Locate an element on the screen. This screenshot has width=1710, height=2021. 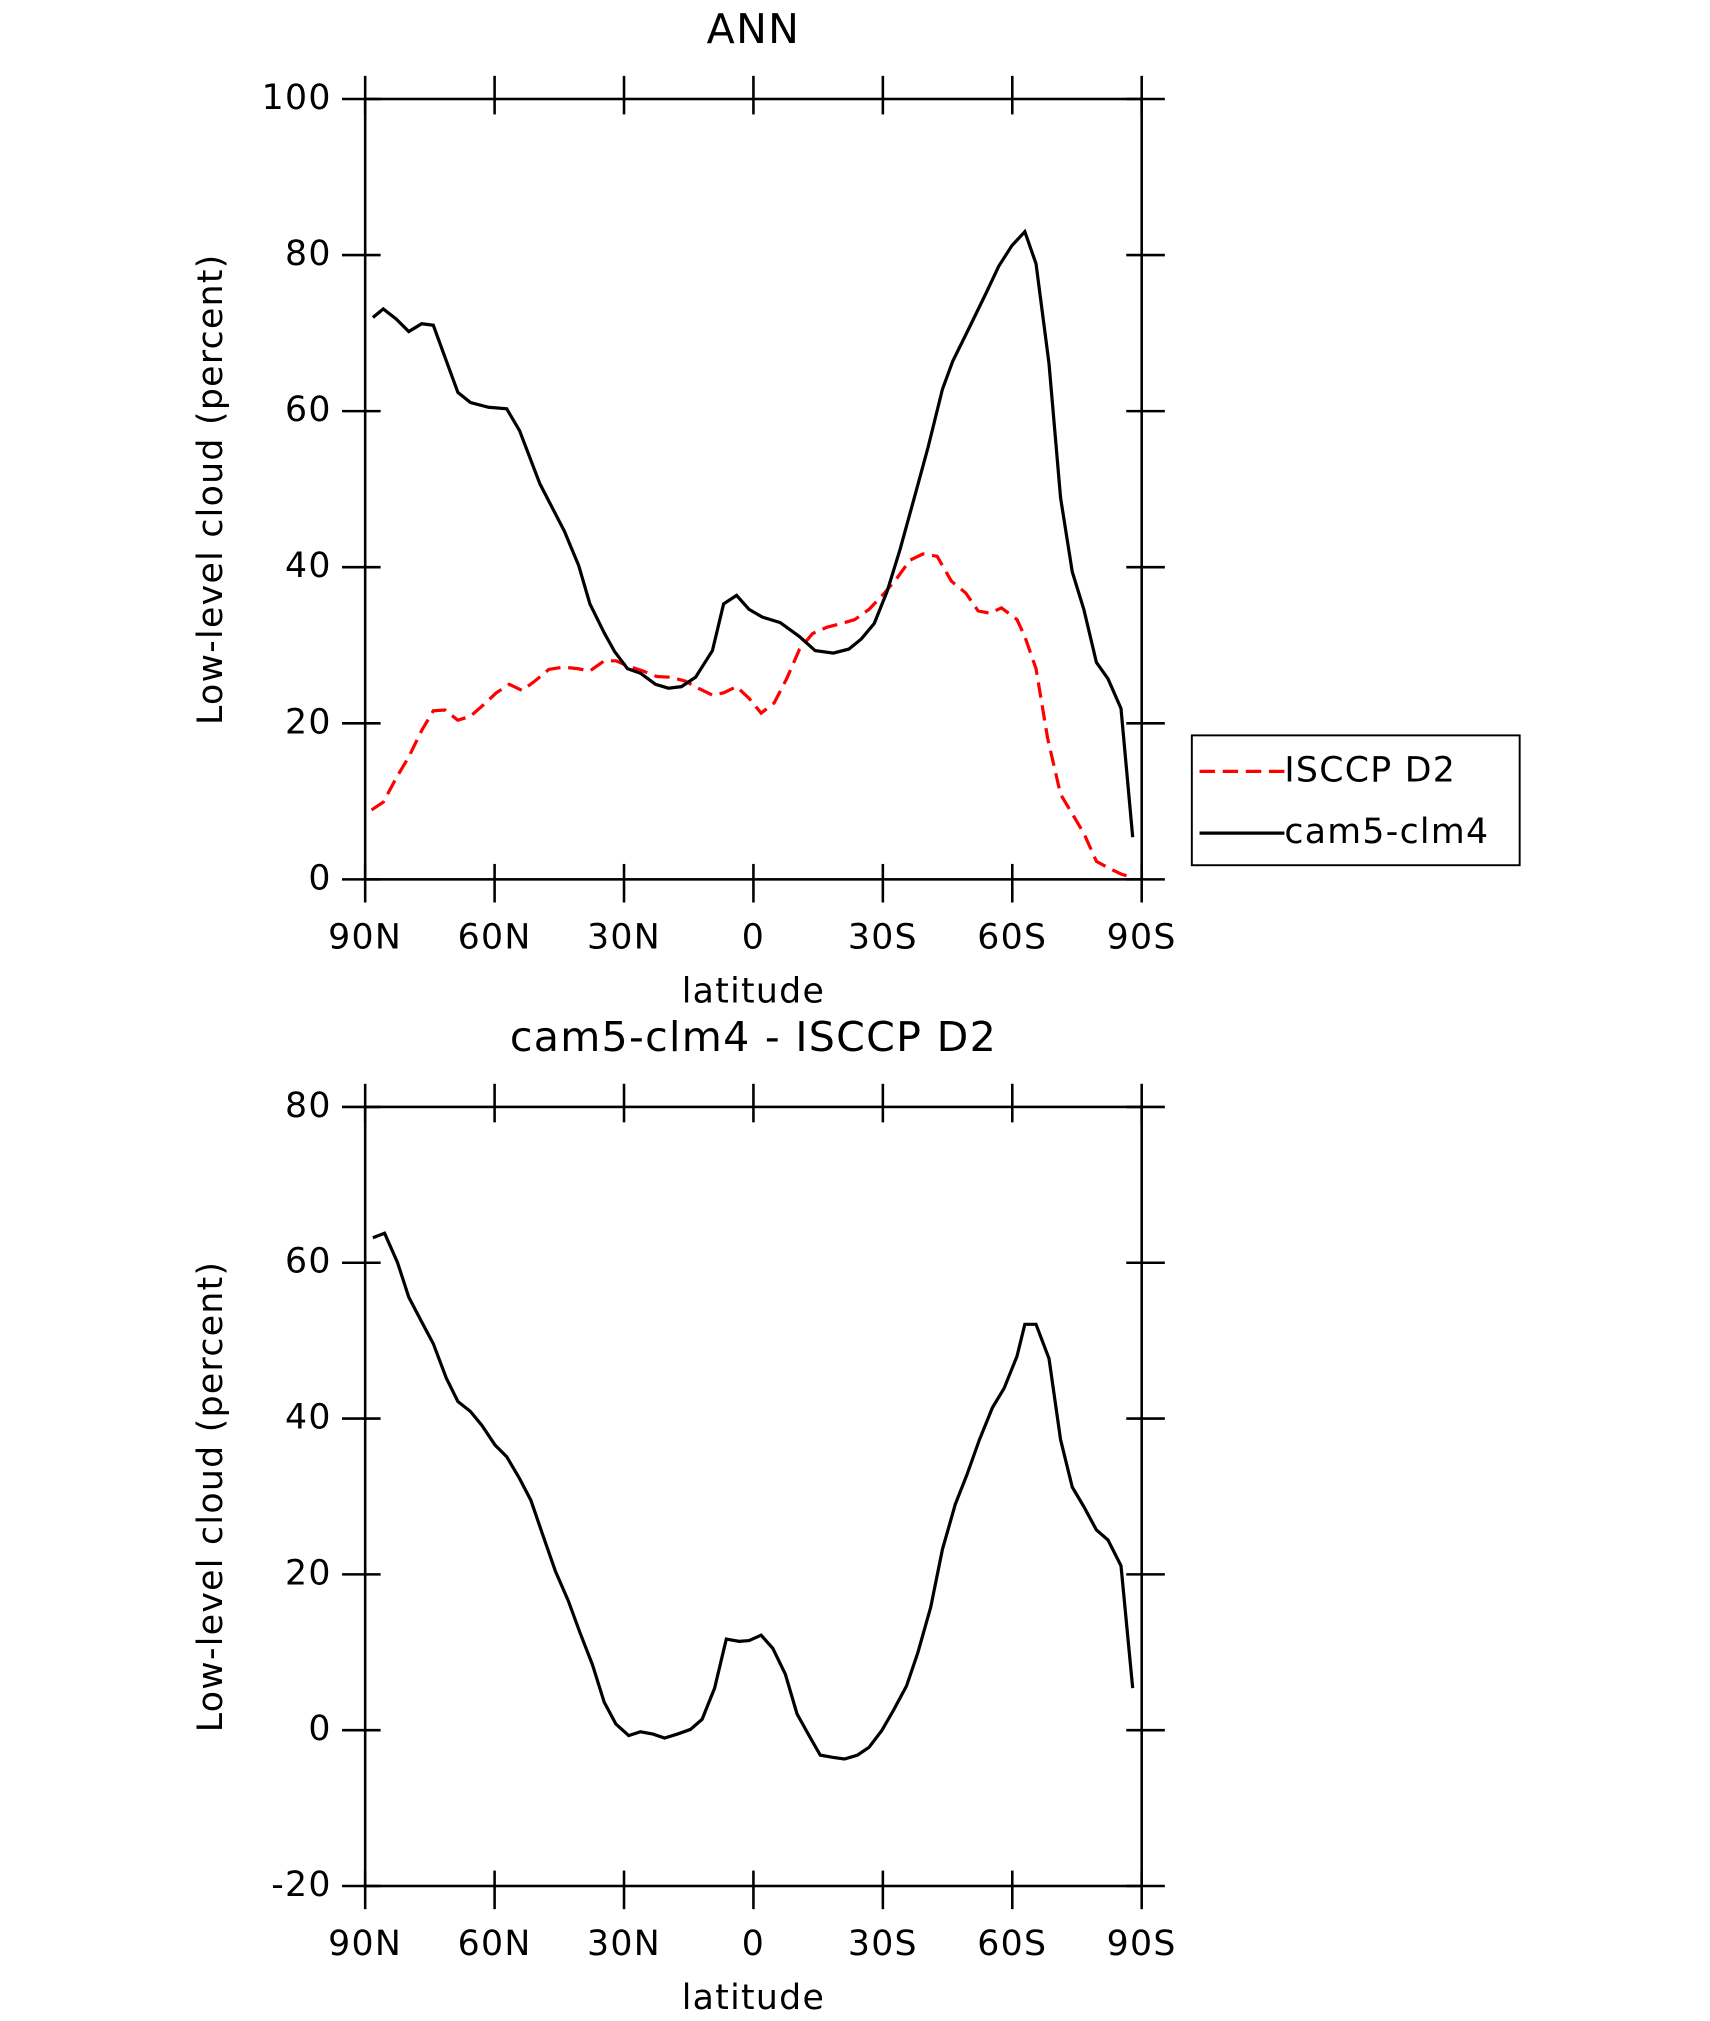
legend-label: ISCCP D2 is located at coordinates (1370, 770).